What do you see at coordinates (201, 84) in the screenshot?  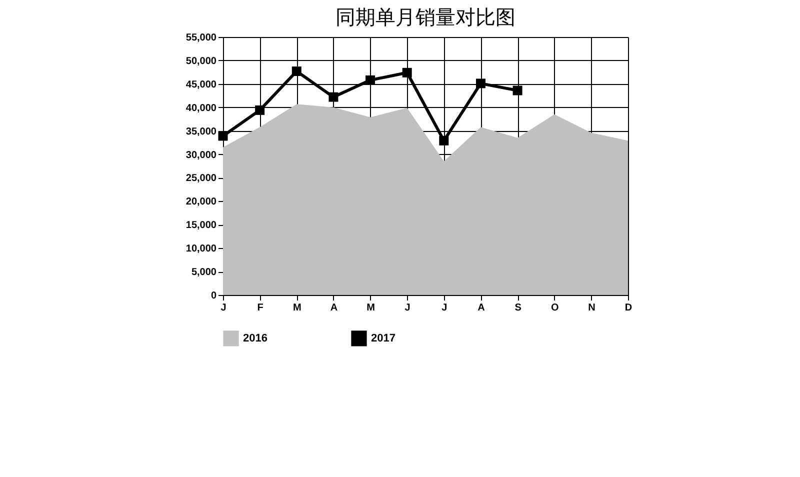 I see `y-tick-label: 45,000` at bounding box center [201, 84].